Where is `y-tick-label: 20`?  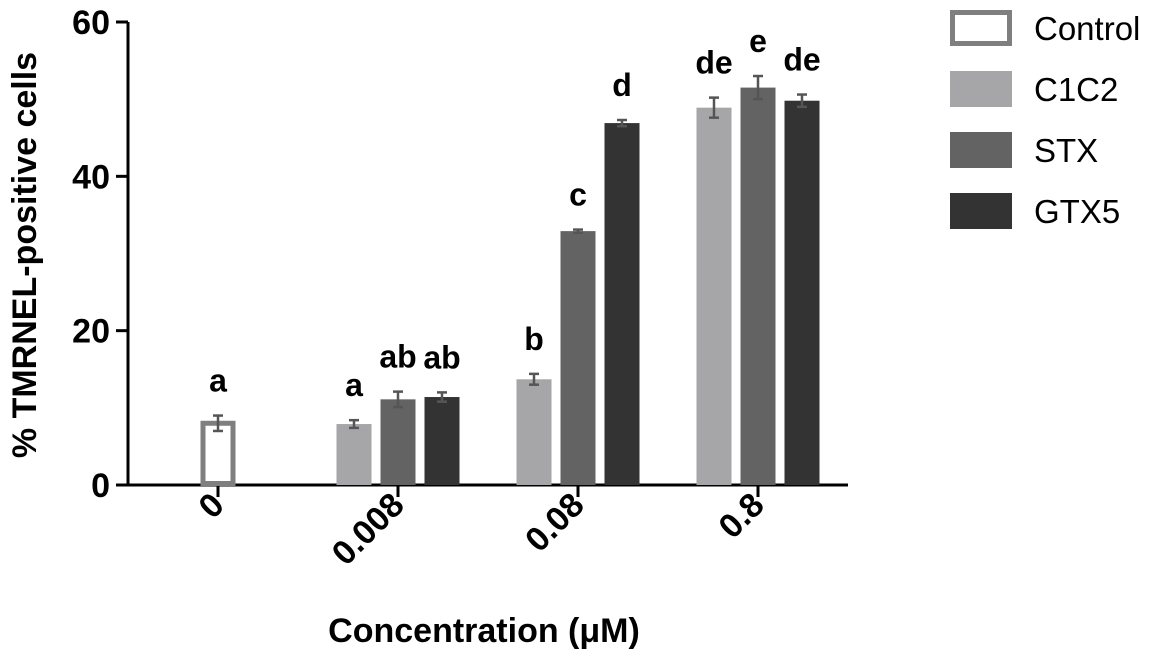
y-tick-label: 20 is located at coordinates (91, 332).